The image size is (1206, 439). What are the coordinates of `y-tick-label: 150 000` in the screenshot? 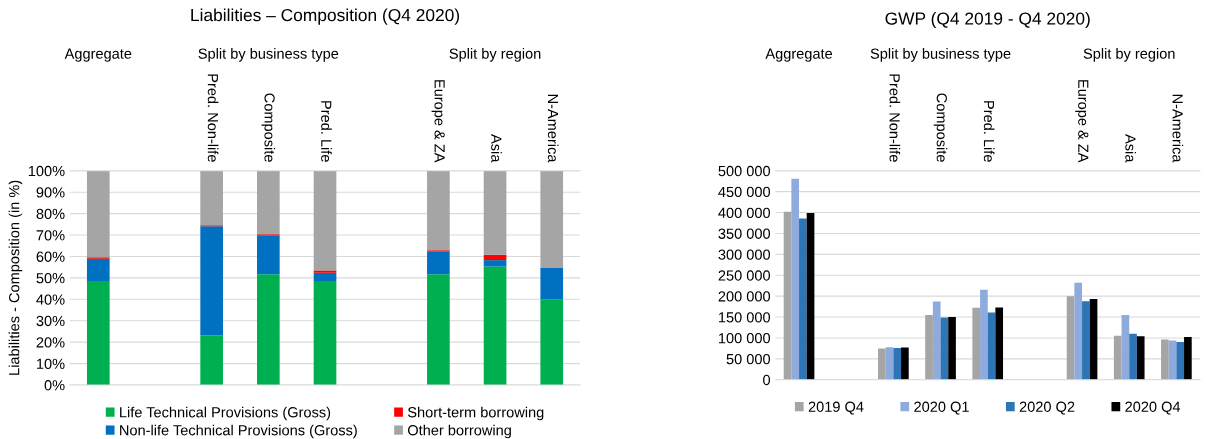 It's located at (745, 317).